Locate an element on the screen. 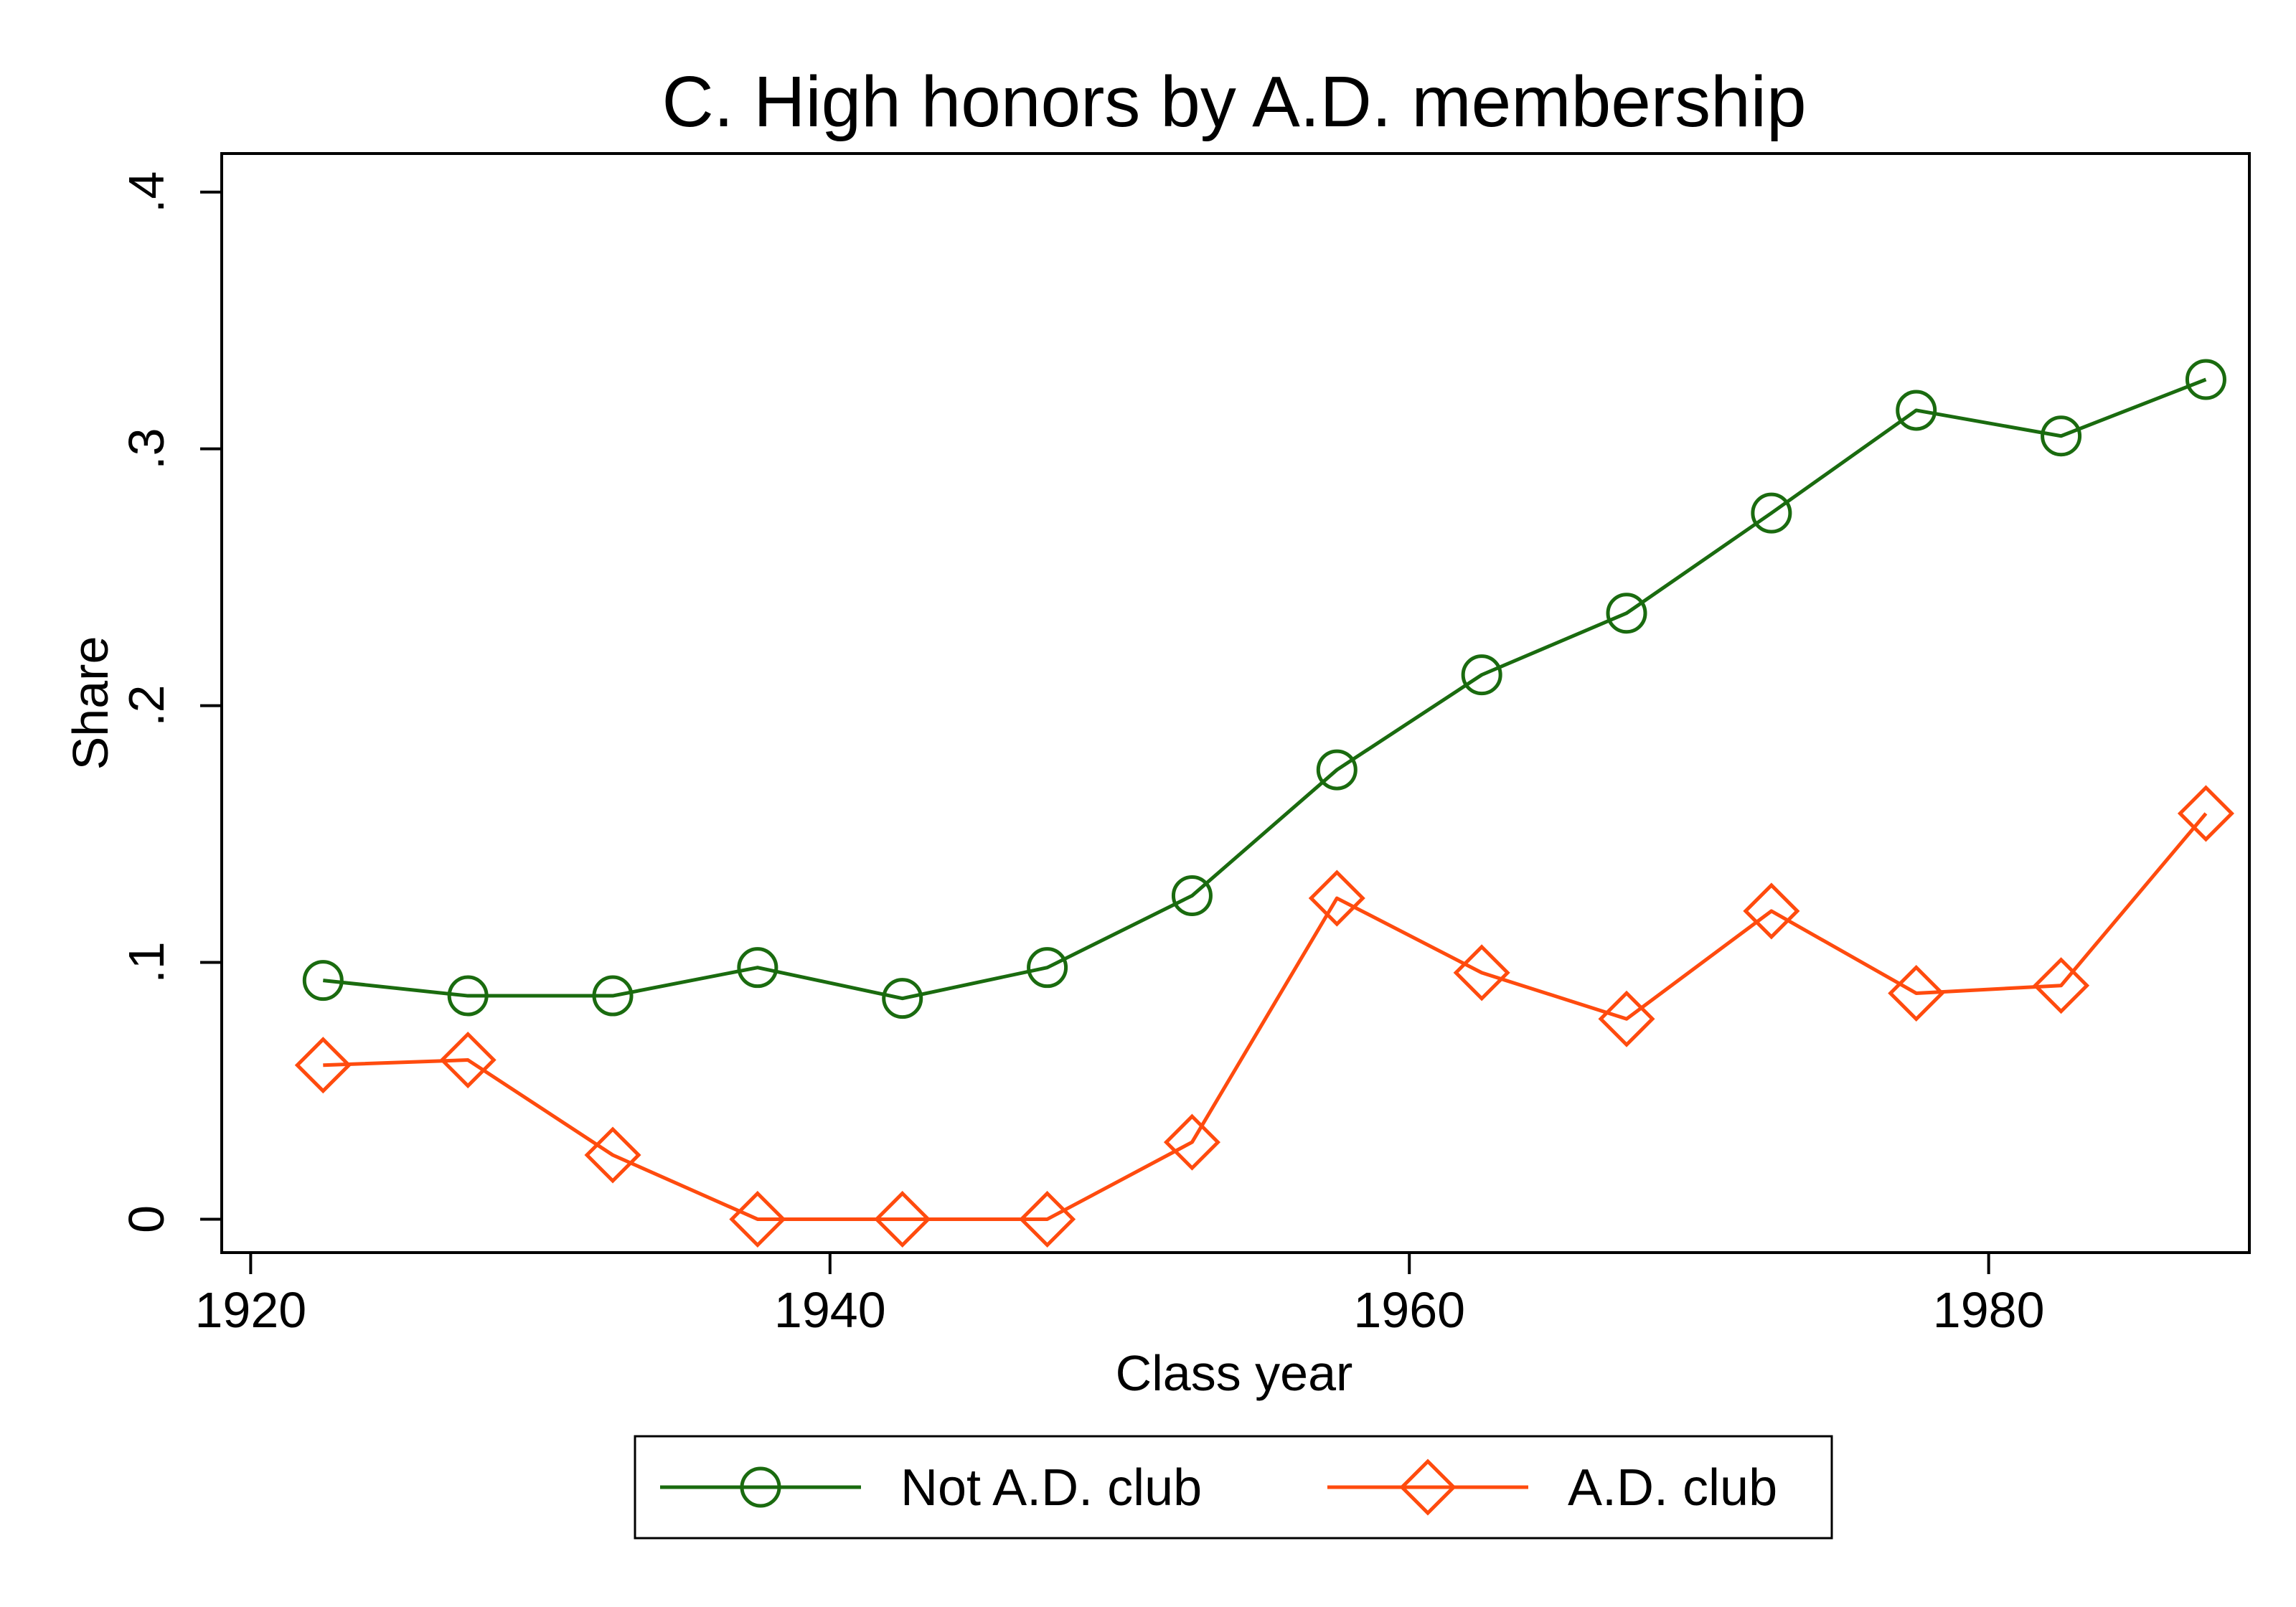 This screenshot has height=1607, width=2296. y-tick-label: .4 is located at coordinates (146, 191).